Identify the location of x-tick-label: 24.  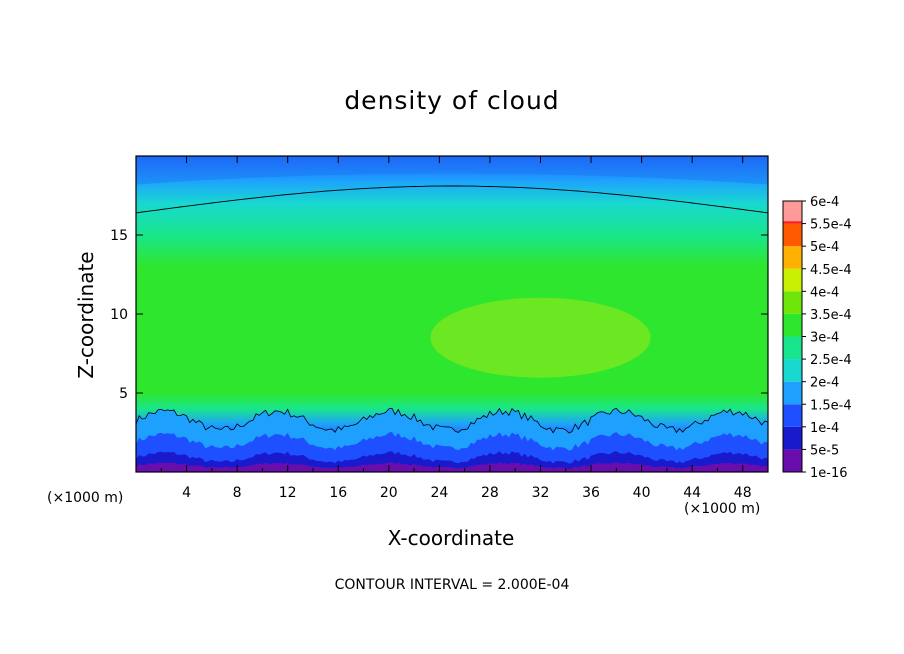
(439, 493).